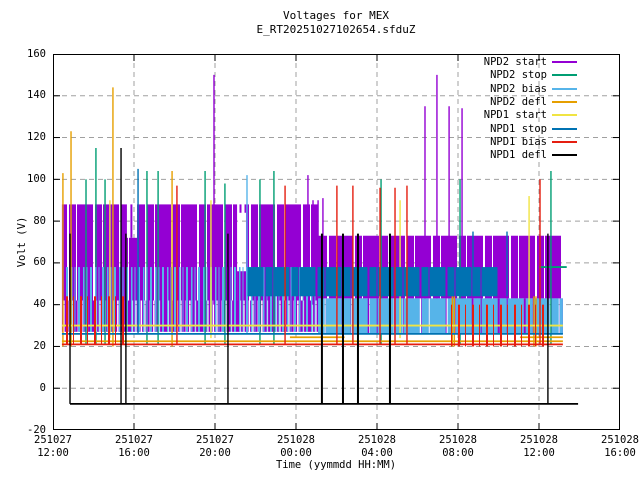 The height and width of the screenshot is (480, 640). I want to click on y-tick-label: 60, so click(39, 262).